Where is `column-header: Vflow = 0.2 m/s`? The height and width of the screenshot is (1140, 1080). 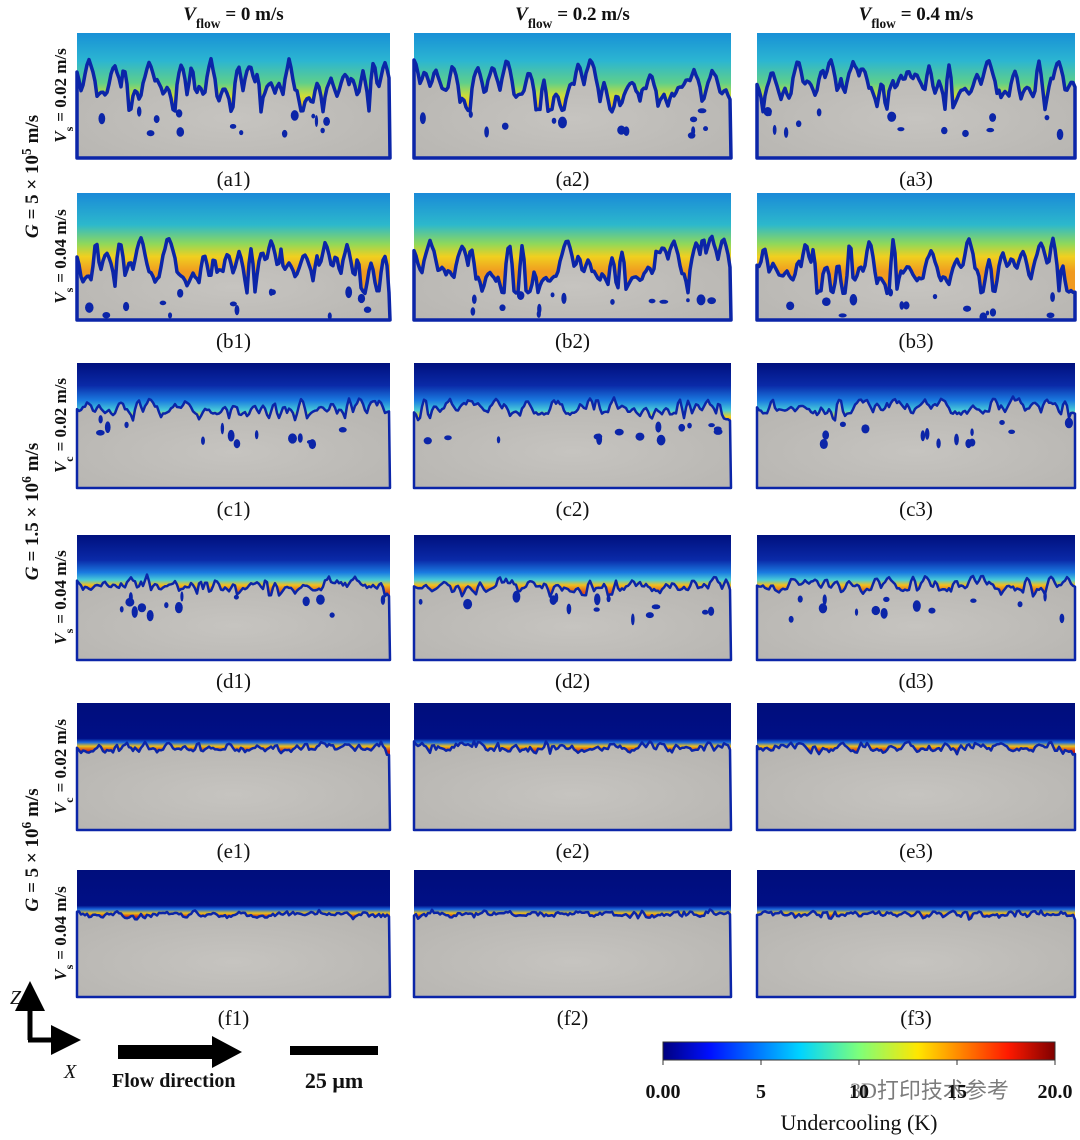 column-header: Vflow = 0.2 m/s is located at coordinates (572, 17).